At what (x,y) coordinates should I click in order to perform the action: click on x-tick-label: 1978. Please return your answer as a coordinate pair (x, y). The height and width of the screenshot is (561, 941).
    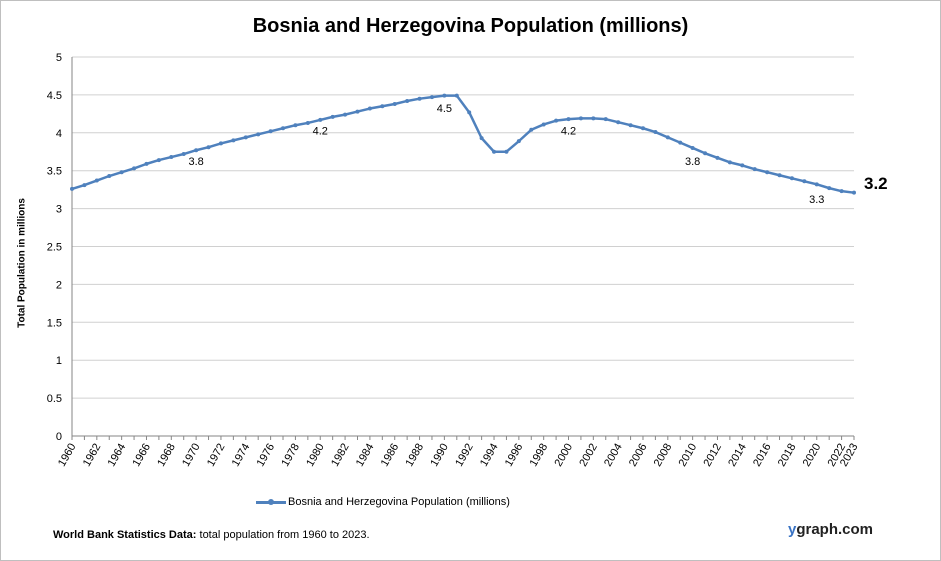
    Looking at the image, I should click on (290, 455).